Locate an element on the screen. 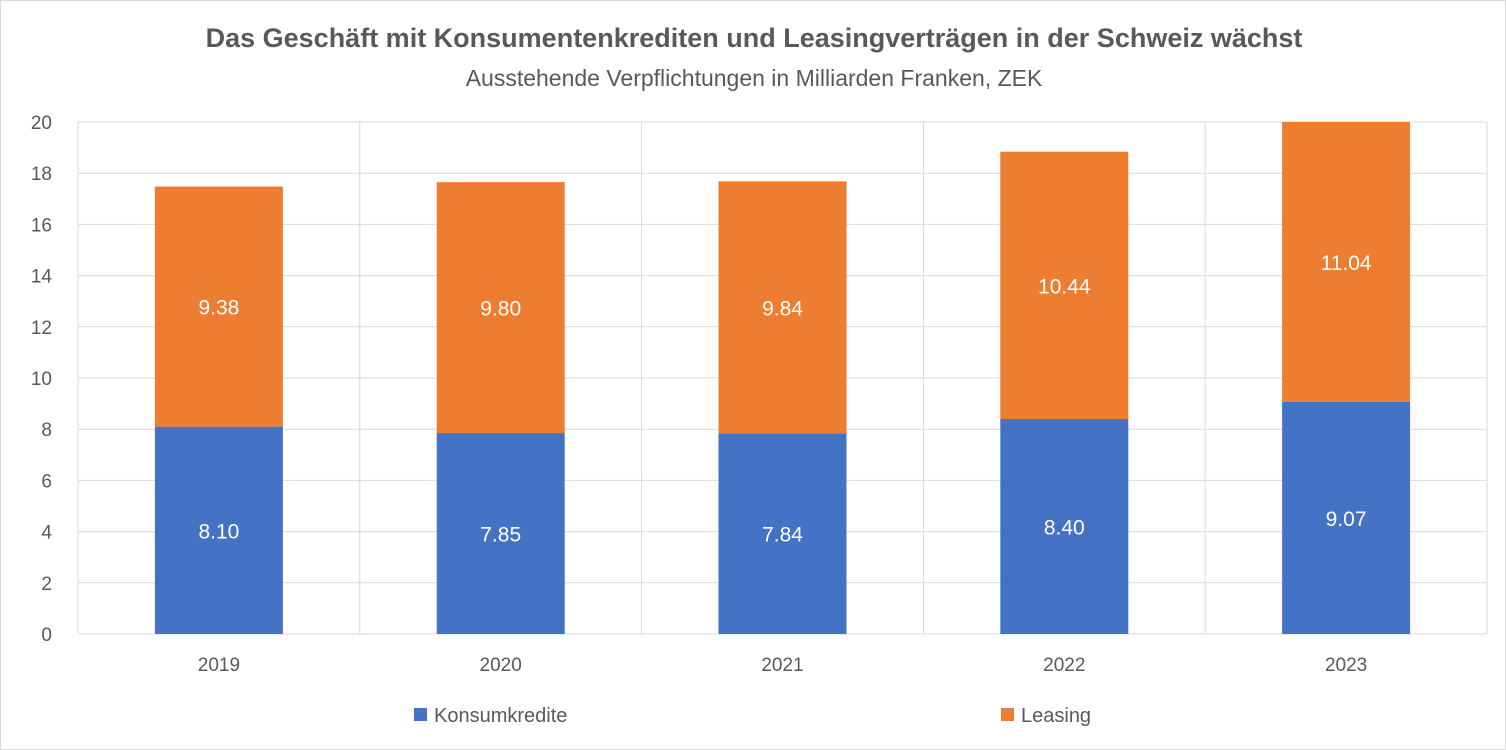 The height and width of the screenshot is (750, 1506). data-label-konsumkredite-2019: 8.10 is located at coordinates (218, 531).